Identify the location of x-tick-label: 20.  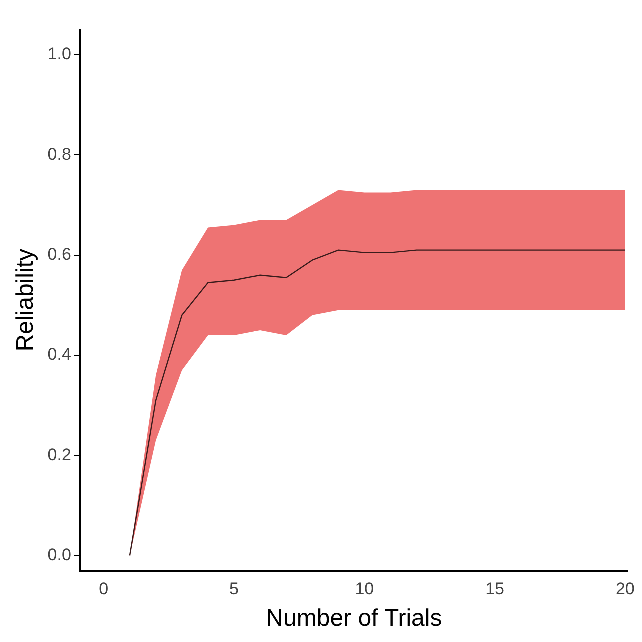
(625, 589).